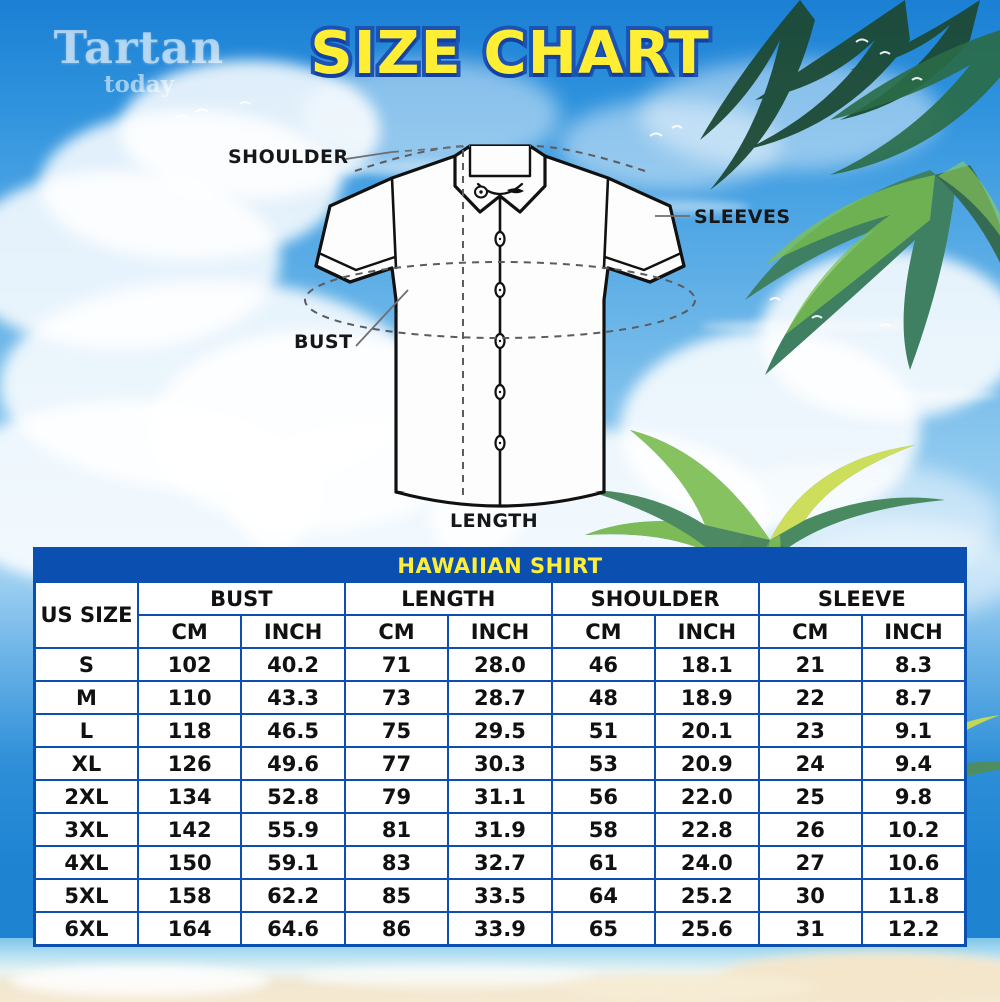  Describe the element at coordinates (603, 664) in the screenshot. I see `cell-shoulder_cm: 46` at that location.